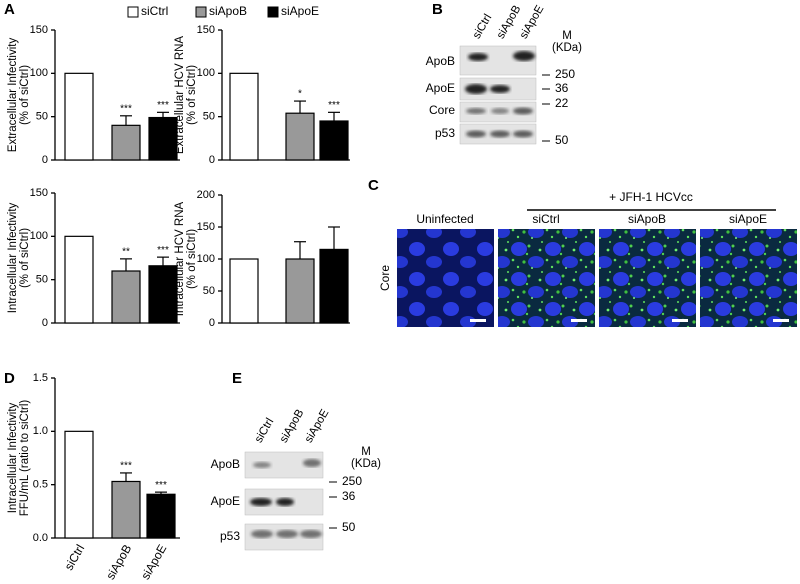  What do you see at coordinates (13, 257) in the screenshot?
I see `y-axis-label: Intracellular Infectivity` at bounding box center [13, 257].